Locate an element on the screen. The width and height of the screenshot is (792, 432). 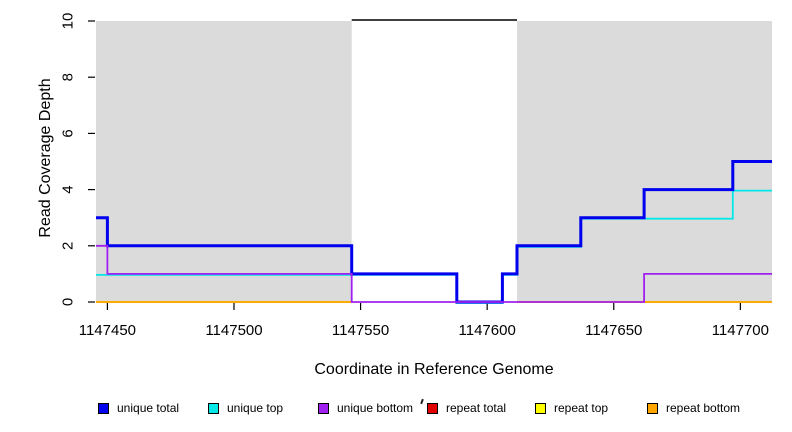
legend-label: unique bottom is located at coordinates (375, 408).